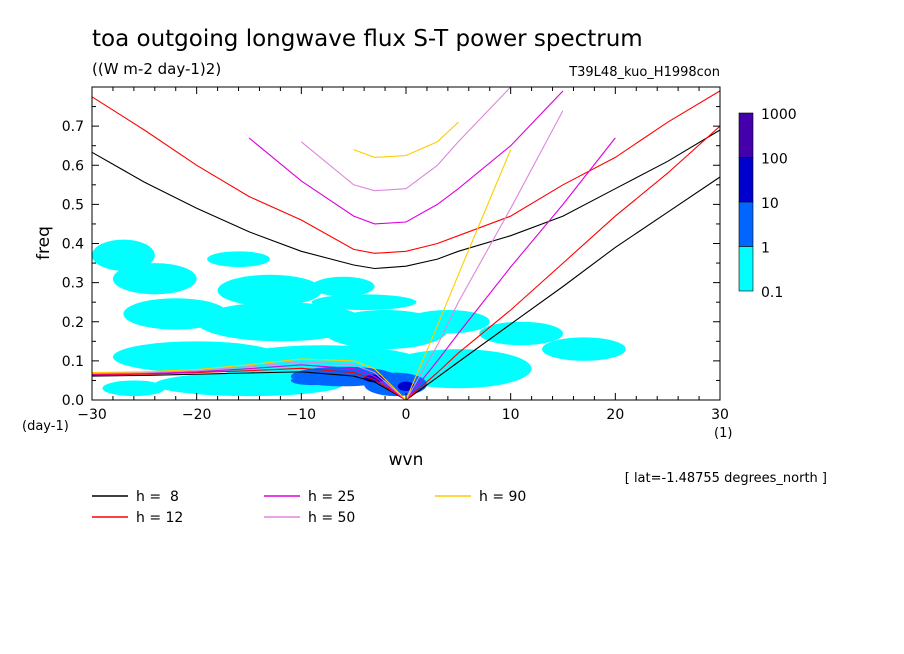 The image size is (904, 654). What do you see at coordinates (45, 426) in the screenshot?
I see `y-unit-label: (day-1)` at bounding box center [45, 426].